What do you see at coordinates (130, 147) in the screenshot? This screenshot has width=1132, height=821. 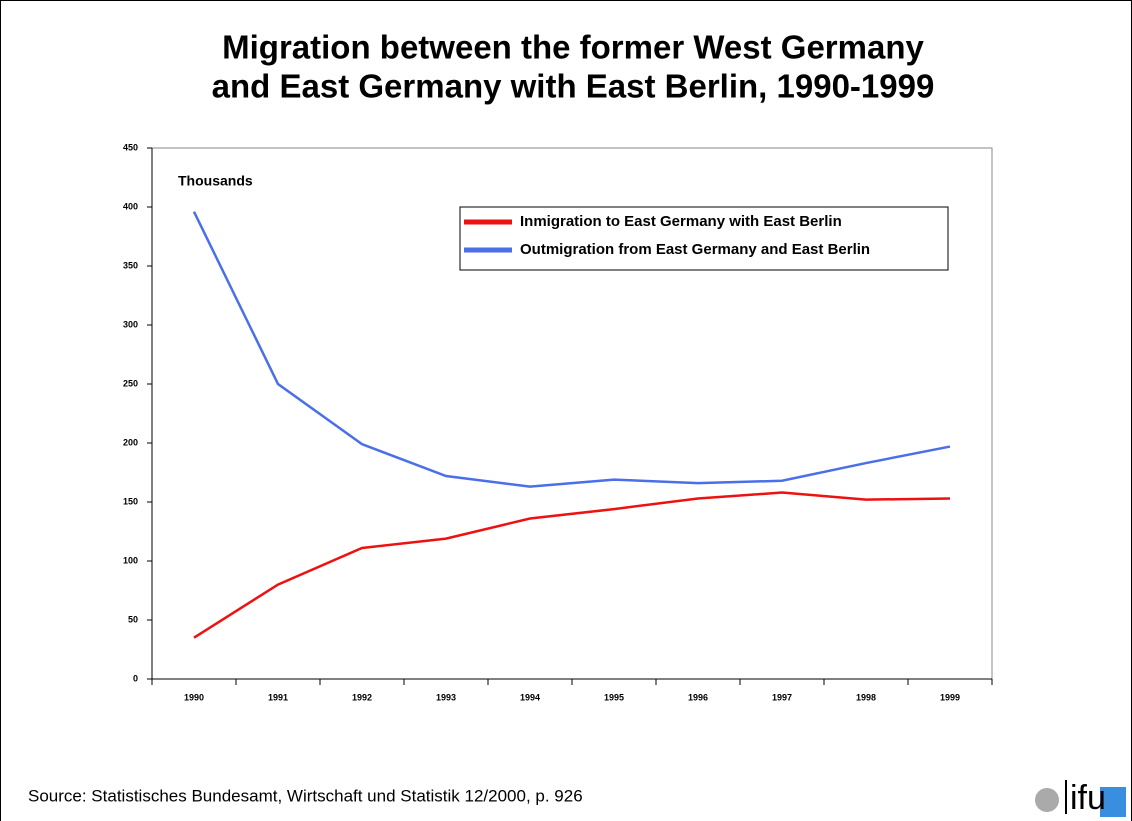 I see `y-tick-label: 450` at bounding box center [130, 147].